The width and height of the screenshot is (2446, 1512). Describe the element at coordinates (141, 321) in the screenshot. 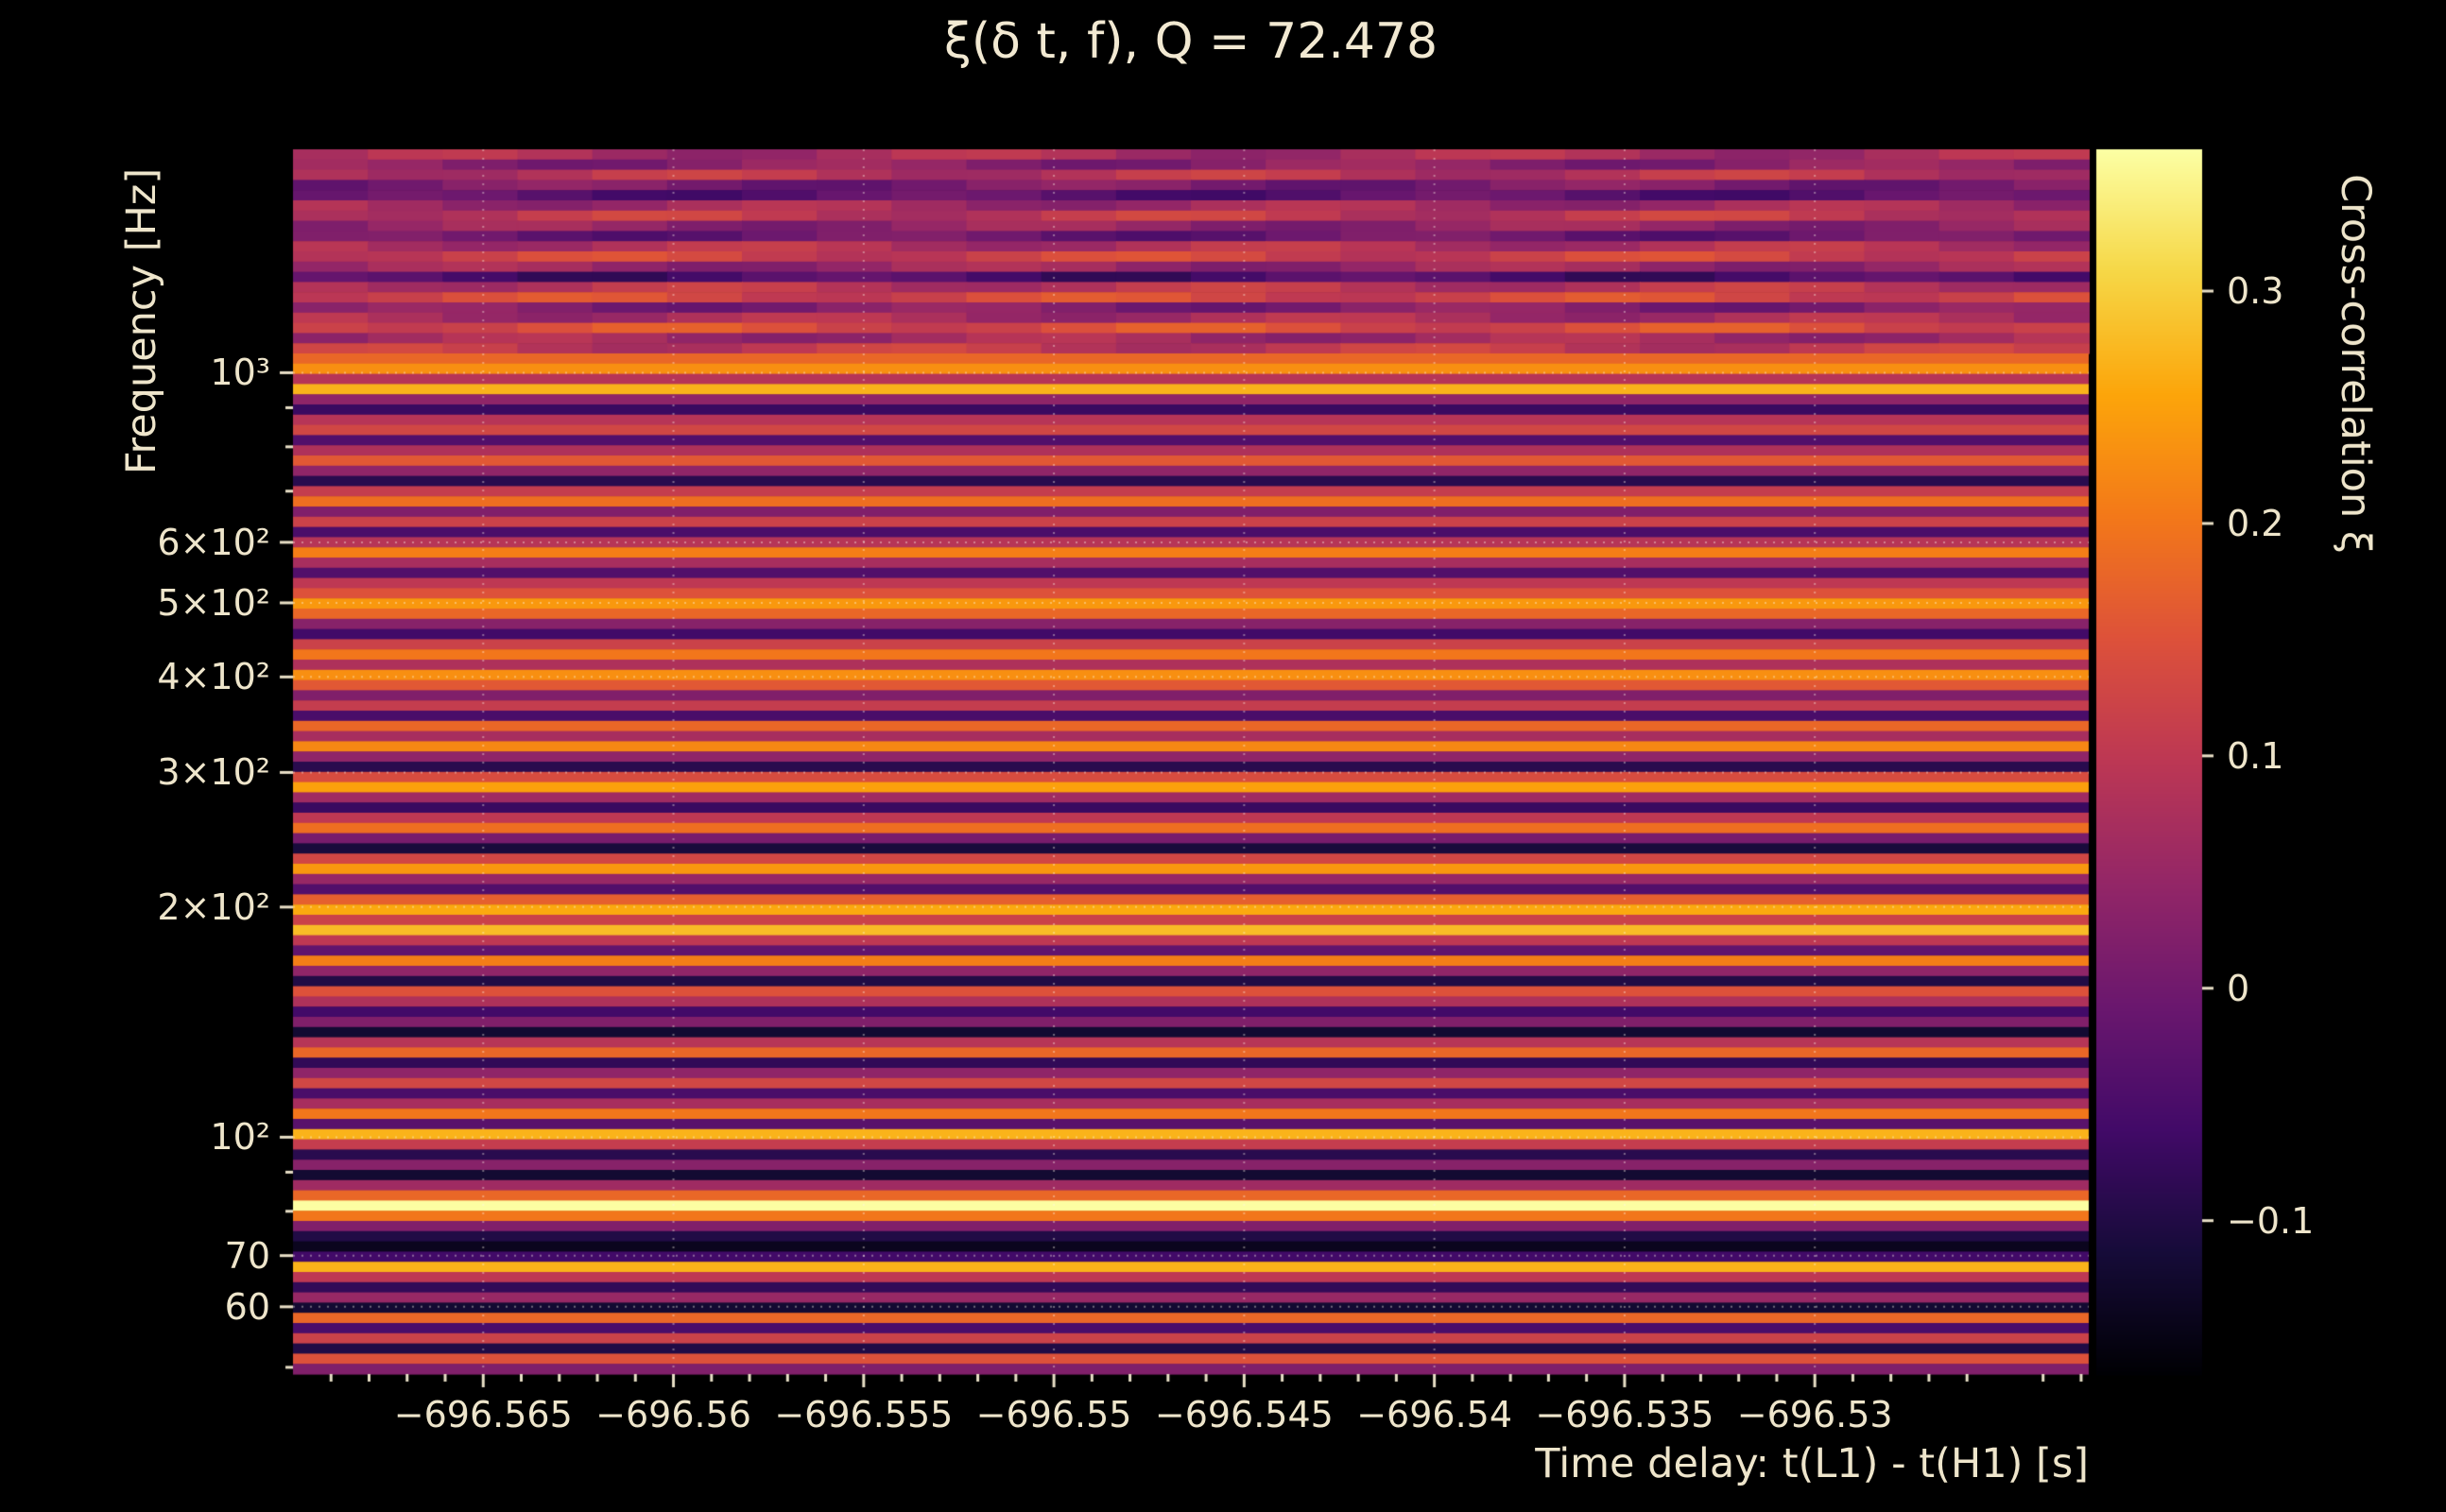

I see `y-axis-label: Frequency [Hz]` at that location.